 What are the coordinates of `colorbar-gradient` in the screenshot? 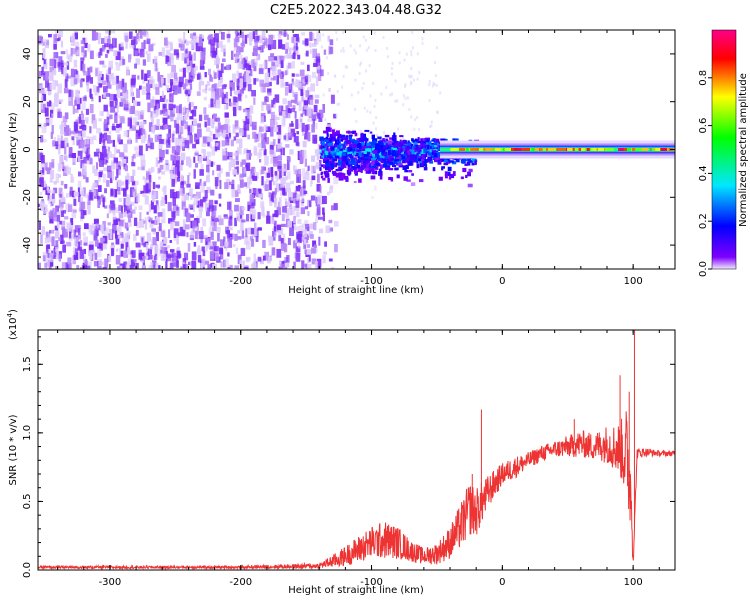 It's located at (724, 149).